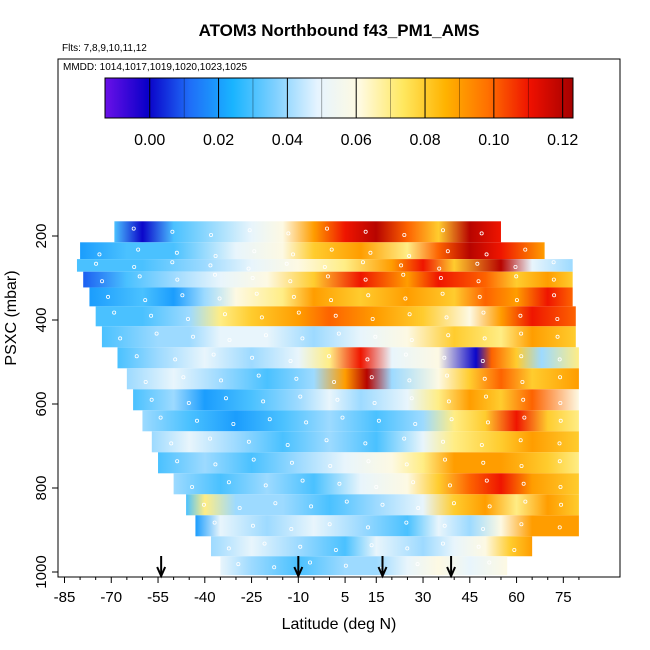  What do you see at coordinates (158, 597) in the screenshot?
I see `x-tick-label: -55` at bounding box center [158, 597].